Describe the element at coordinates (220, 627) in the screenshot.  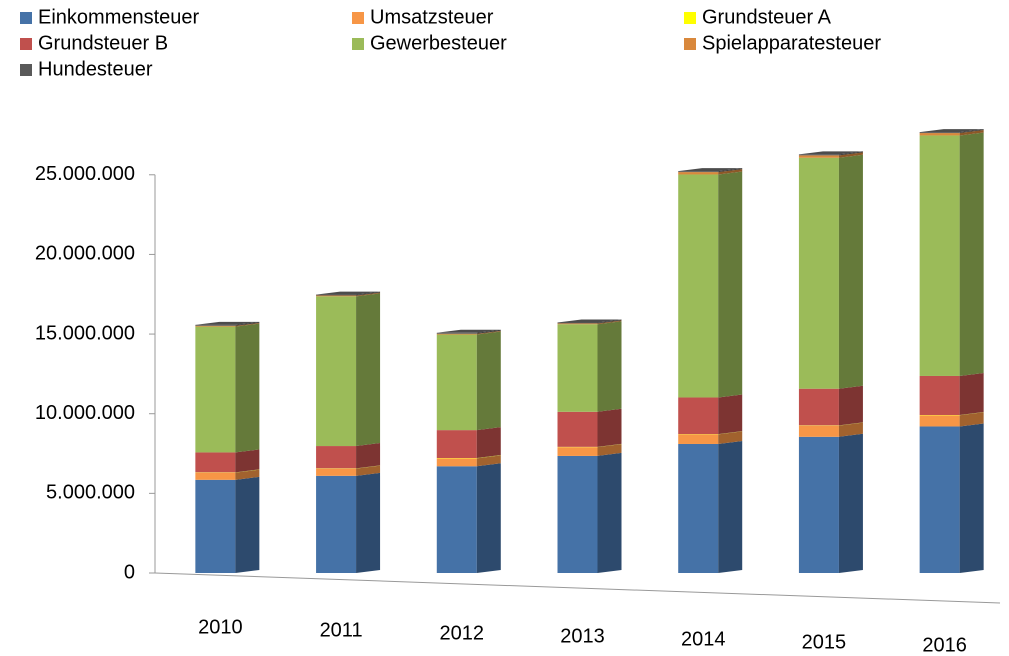
I see `x-tick-label: 2010` at that location.